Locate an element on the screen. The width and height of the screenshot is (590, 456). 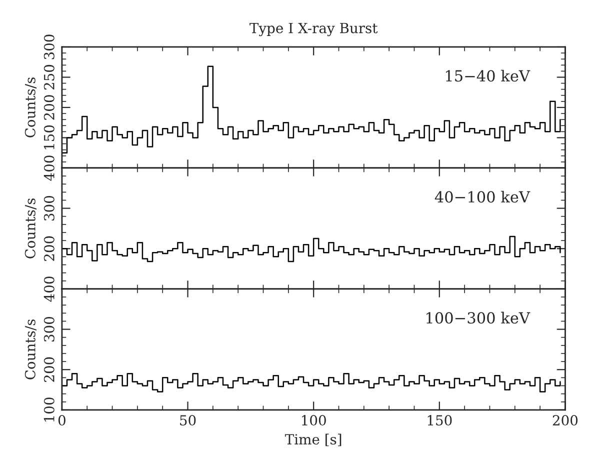
y-tick-label: 150 is located at coordinates (49, 137).